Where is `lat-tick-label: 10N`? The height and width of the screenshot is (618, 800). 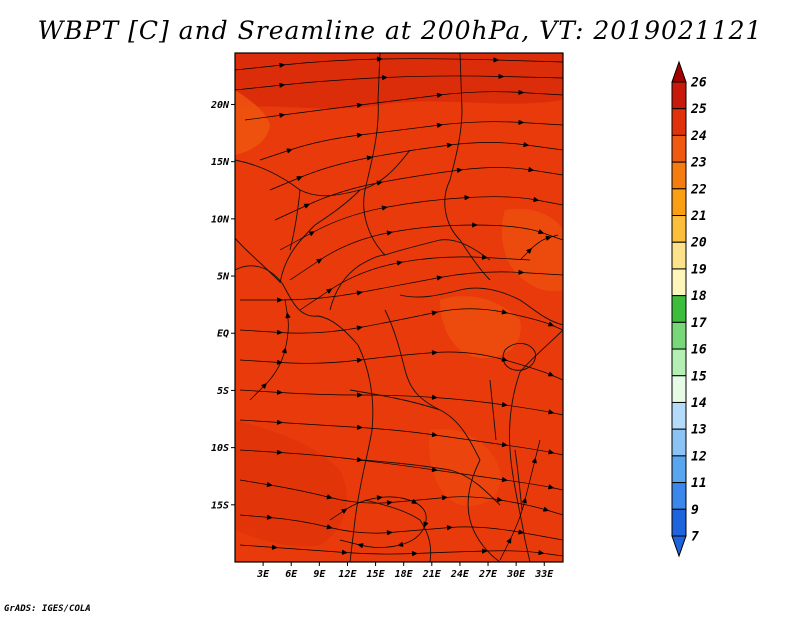 lat-tick-label: 10N is located at coordinates (220, 219).